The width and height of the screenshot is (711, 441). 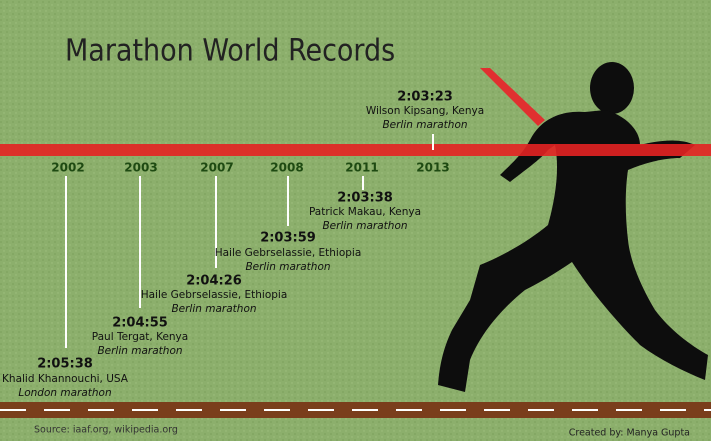 I want to click on record-holder: Patrick Makau, Kenya, so click(x=365, y=212).